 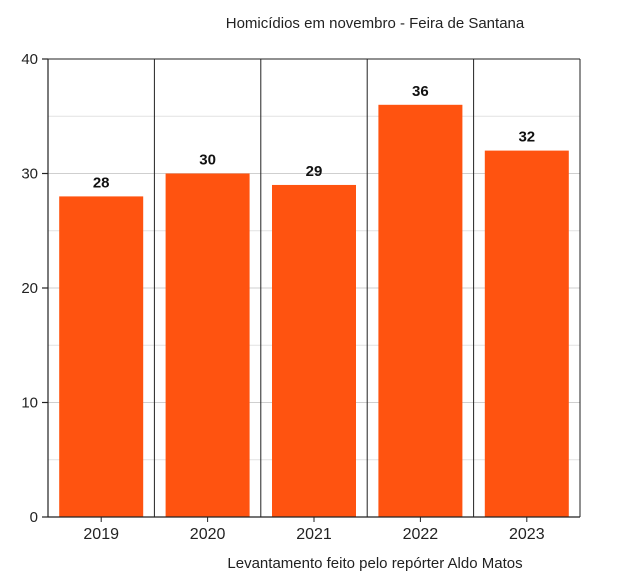 I want to click on bar-2022, so click(x=420, y=311).